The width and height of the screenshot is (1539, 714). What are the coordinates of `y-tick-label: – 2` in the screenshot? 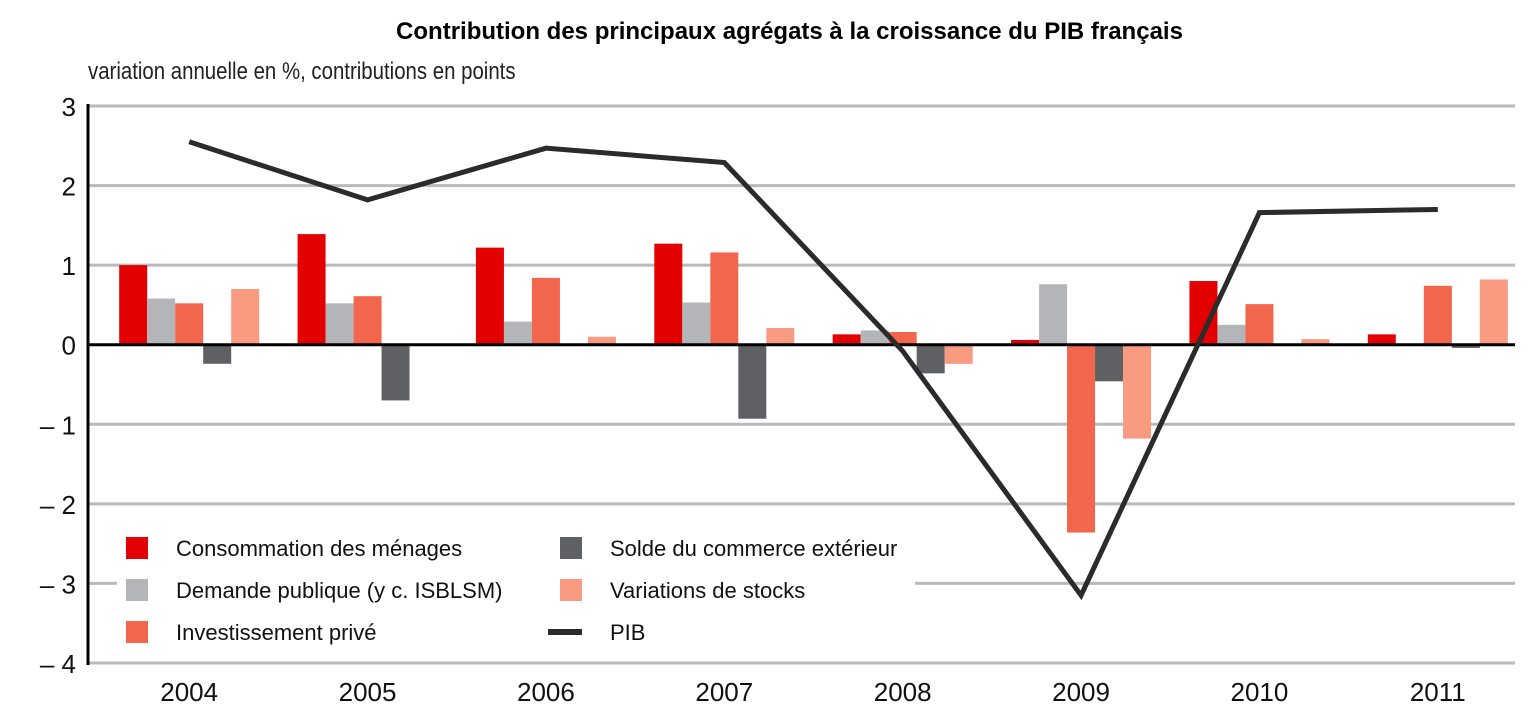 It's located at (58, 505).